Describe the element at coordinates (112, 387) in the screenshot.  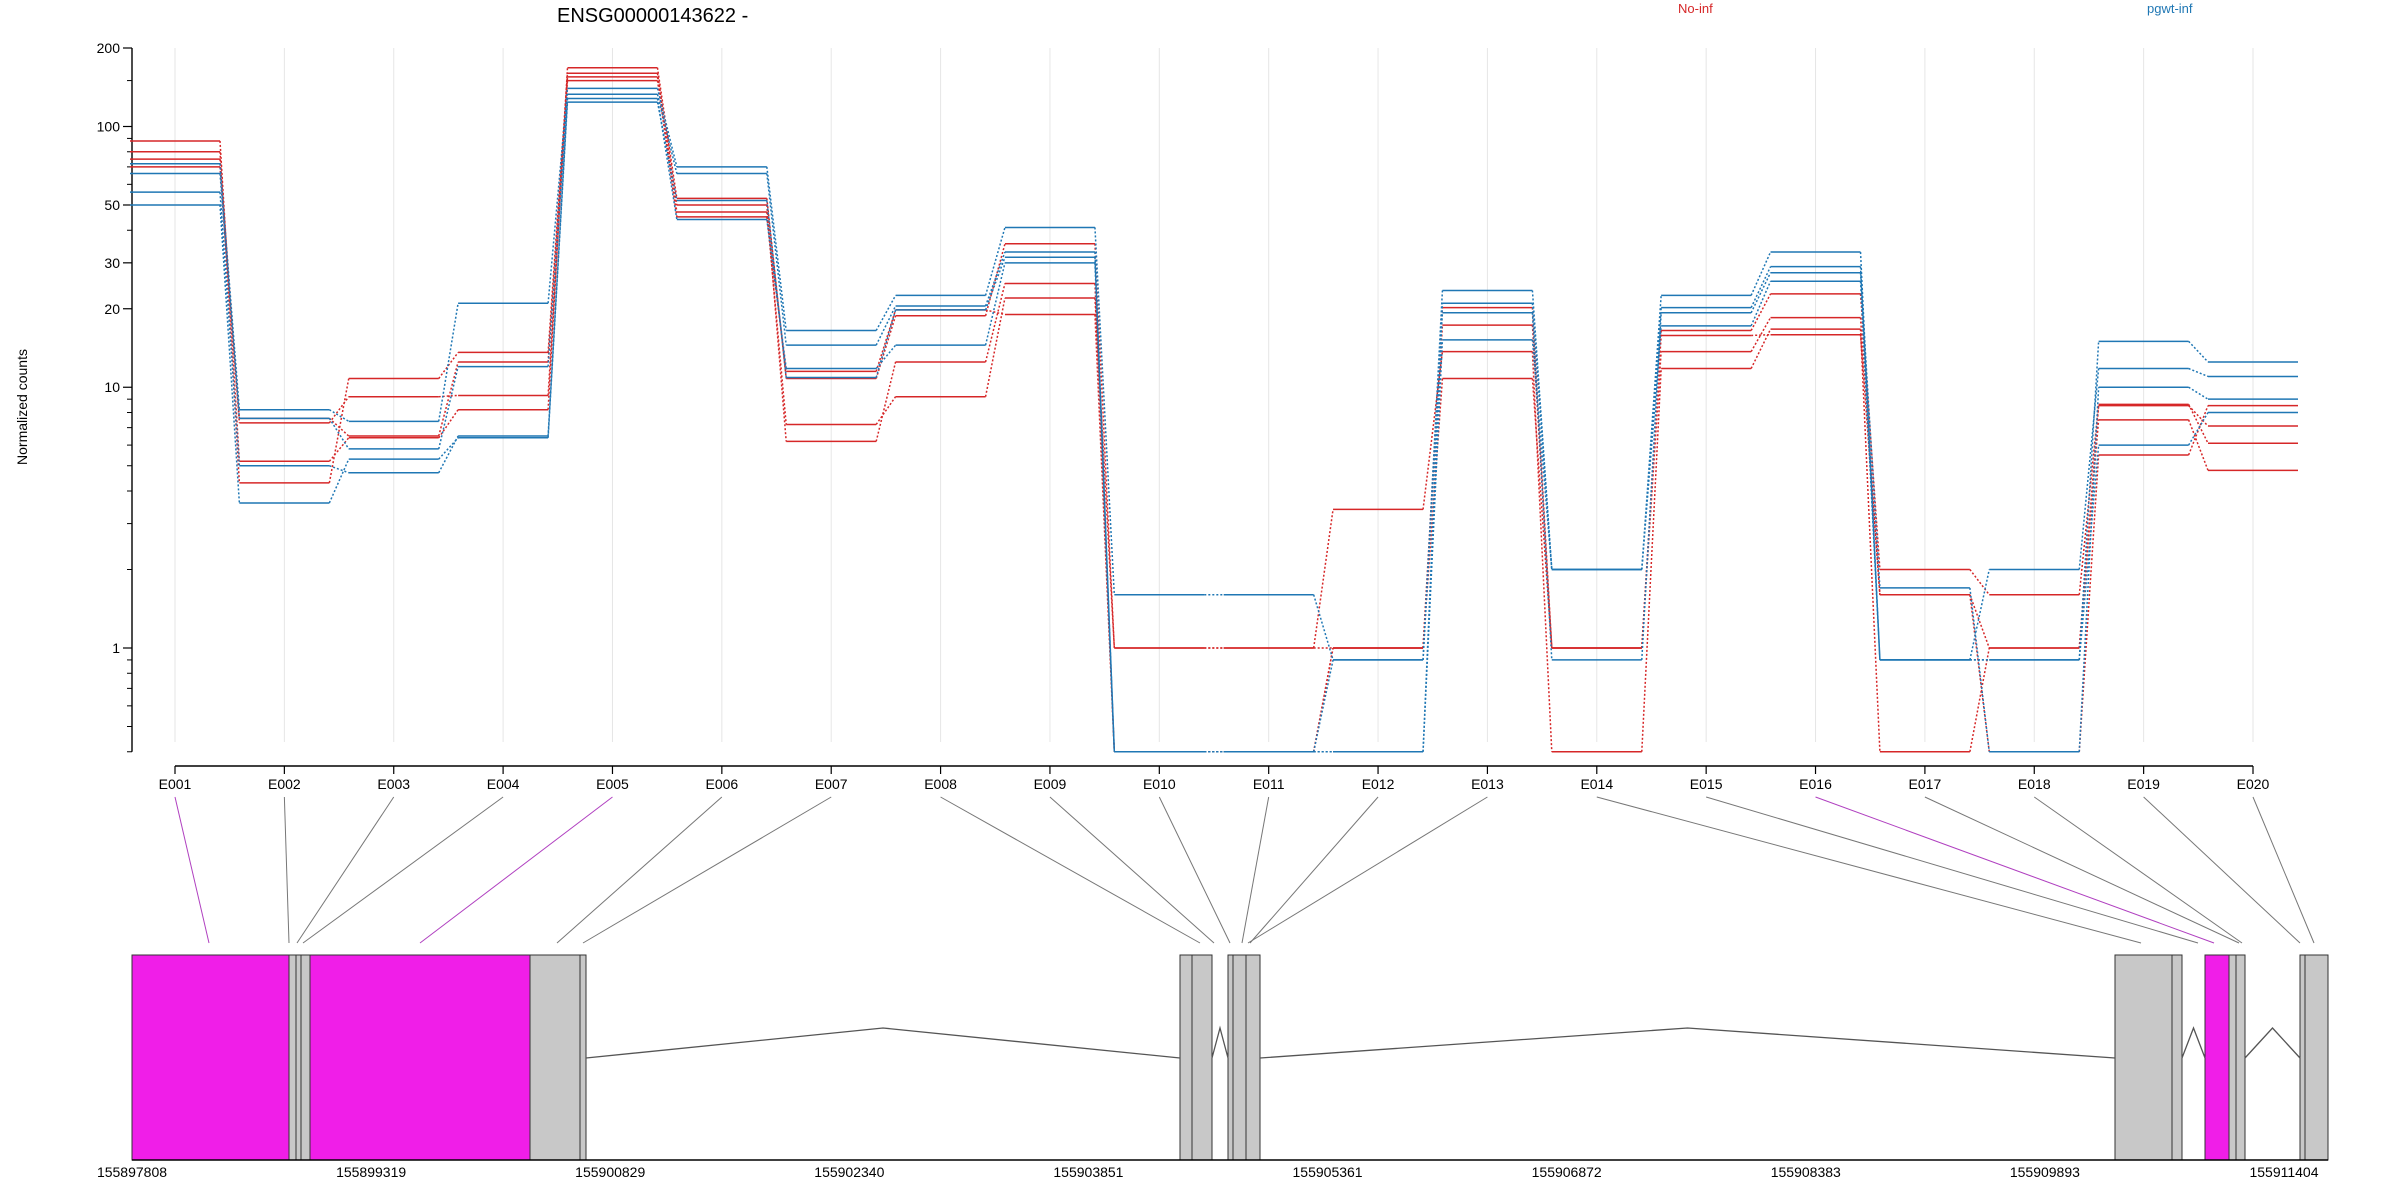
I see `y-tick-label: 10` at that location.